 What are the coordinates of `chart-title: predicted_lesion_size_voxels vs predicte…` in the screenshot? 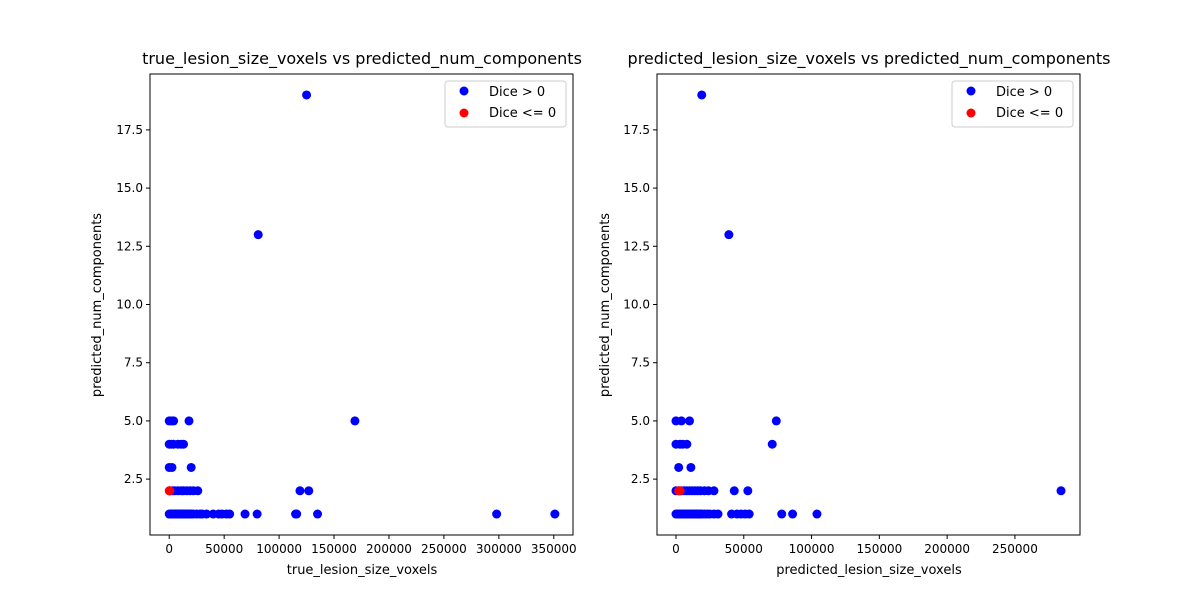 It's located at (869, 59).